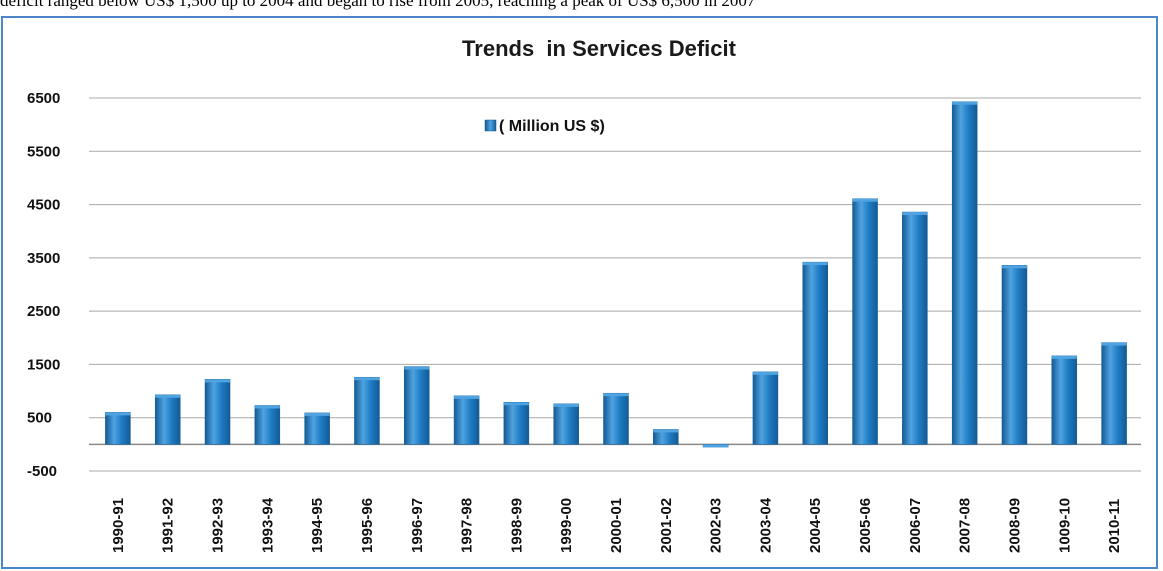  What do you see at coordinates (218, 525) in the screenshot?
I see `x-tick-label: 1992-93` at bounding box center [218, 525].